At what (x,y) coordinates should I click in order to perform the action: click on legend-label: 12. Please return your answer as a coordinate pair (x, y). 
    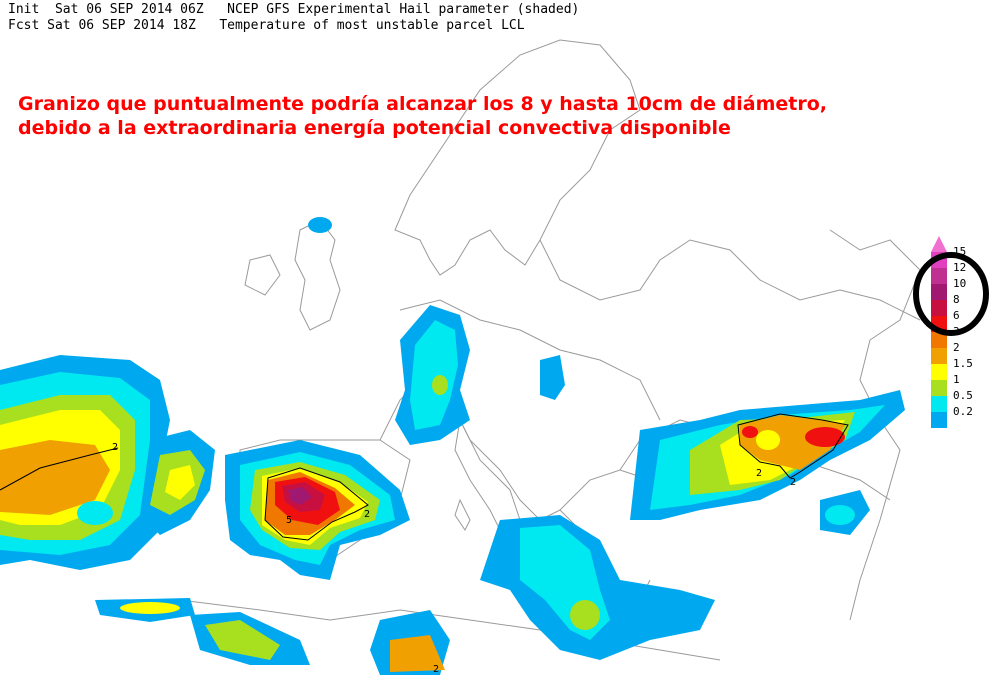
    Looking at the image, I should click on (959, 267).